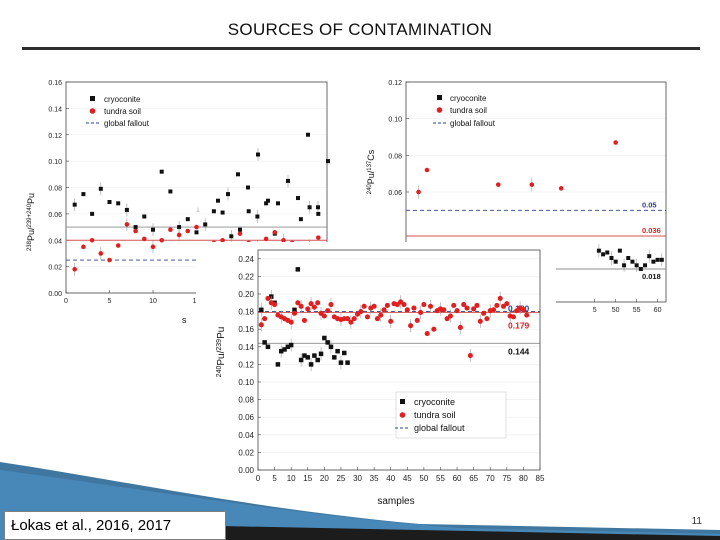 This screenshot has width=720, height=540. I want to click on x-tick-label: 50, so click(423, 478).